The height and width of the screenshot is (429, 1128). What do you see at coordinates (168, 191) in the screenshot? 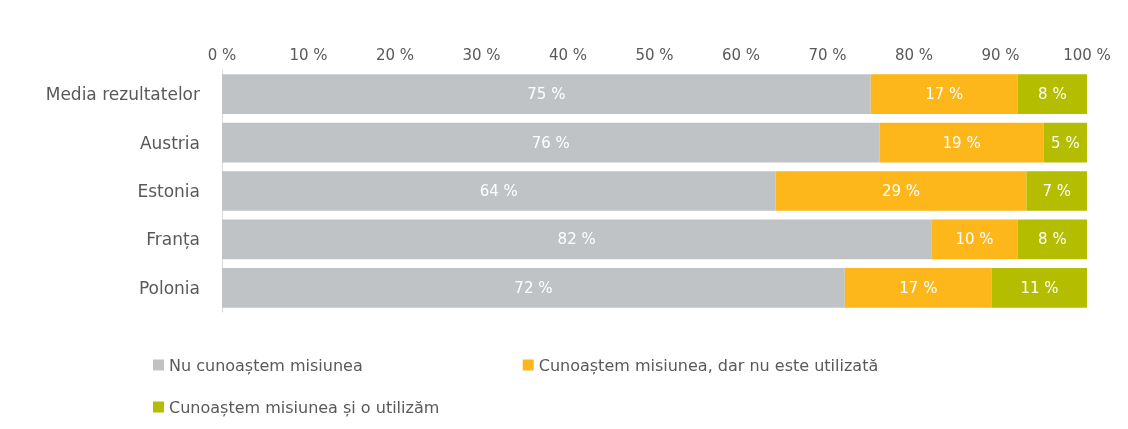
I see `y-tick-label: Estonia` at bounding box center [168, 191].